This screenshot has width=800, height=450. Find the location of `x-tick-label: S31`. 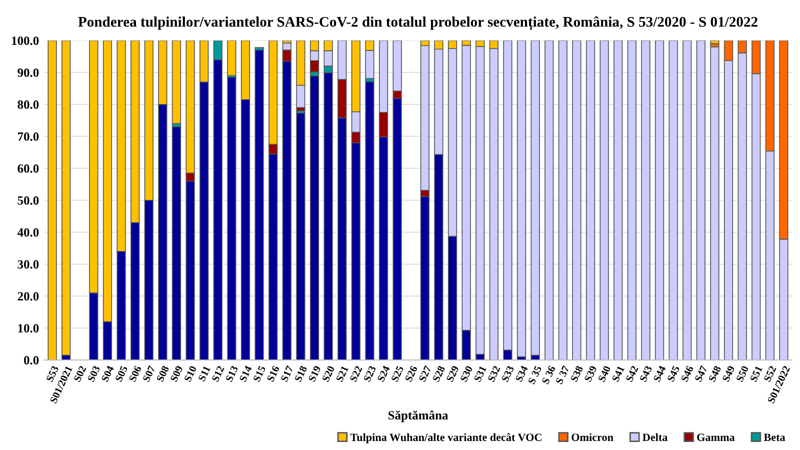

x-tick-label: S31 is located at coordinates (480, 373).